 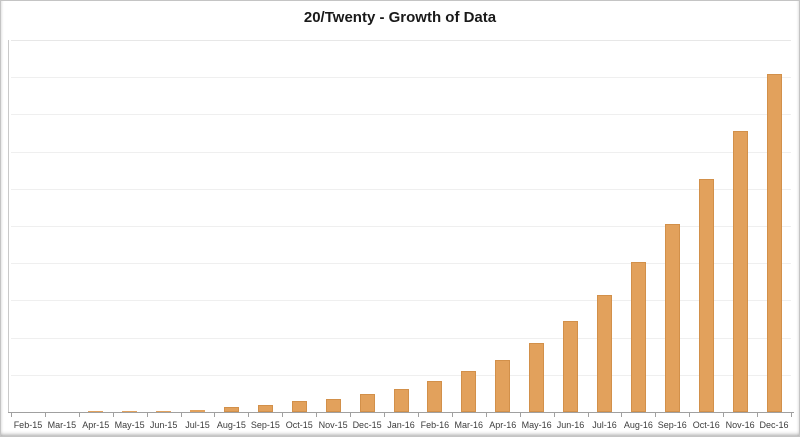 I want to click on x-axis-label: Aug-16, so click(x=638, y=425).